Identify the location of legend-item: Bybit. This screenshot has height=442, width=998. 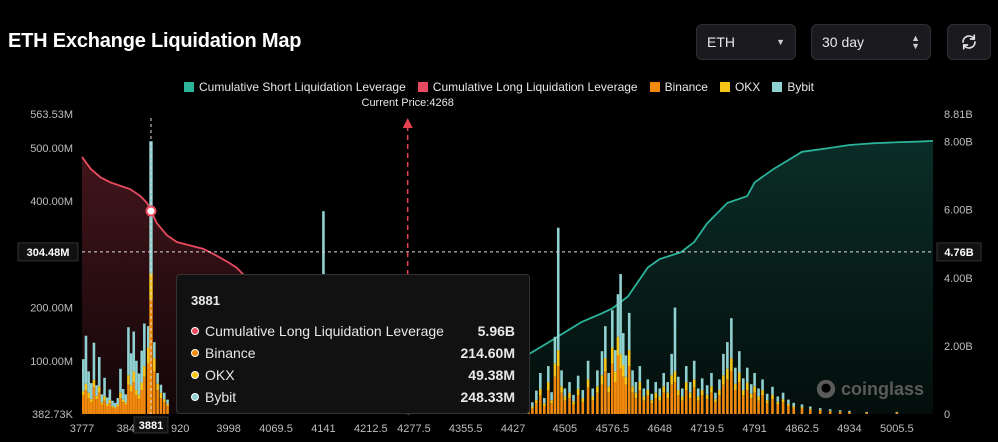
(793, 87).